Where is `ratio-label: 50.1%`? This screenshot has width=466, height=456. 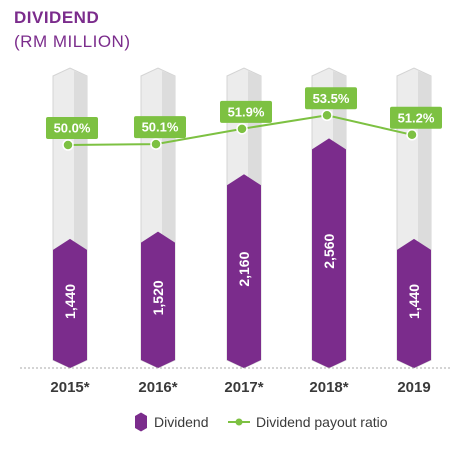
ratio-label: 50.1% is located at coordinates (160, 127).